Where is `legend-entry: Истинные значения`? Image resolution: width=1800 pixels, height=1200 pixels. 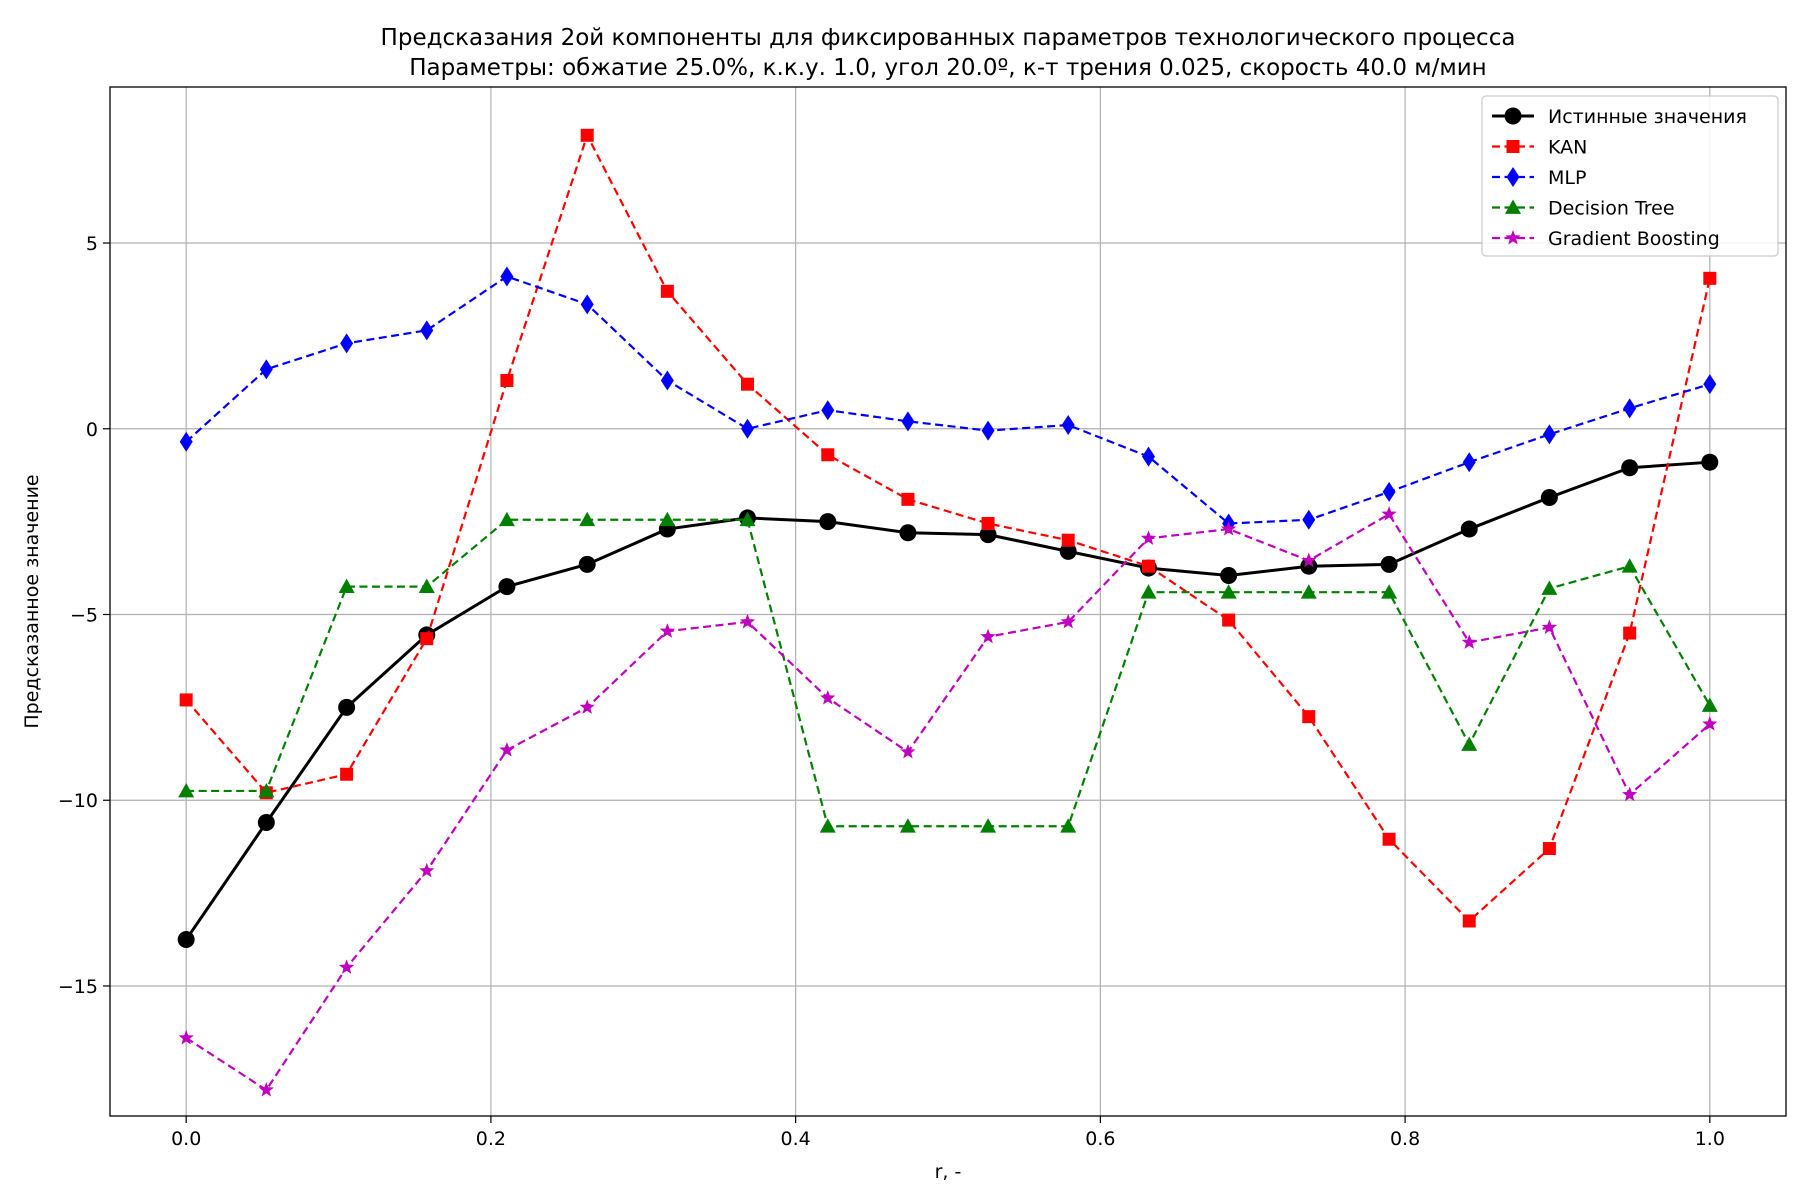
legend-entry: Истинные значения is located at coordinates (1647, 117).